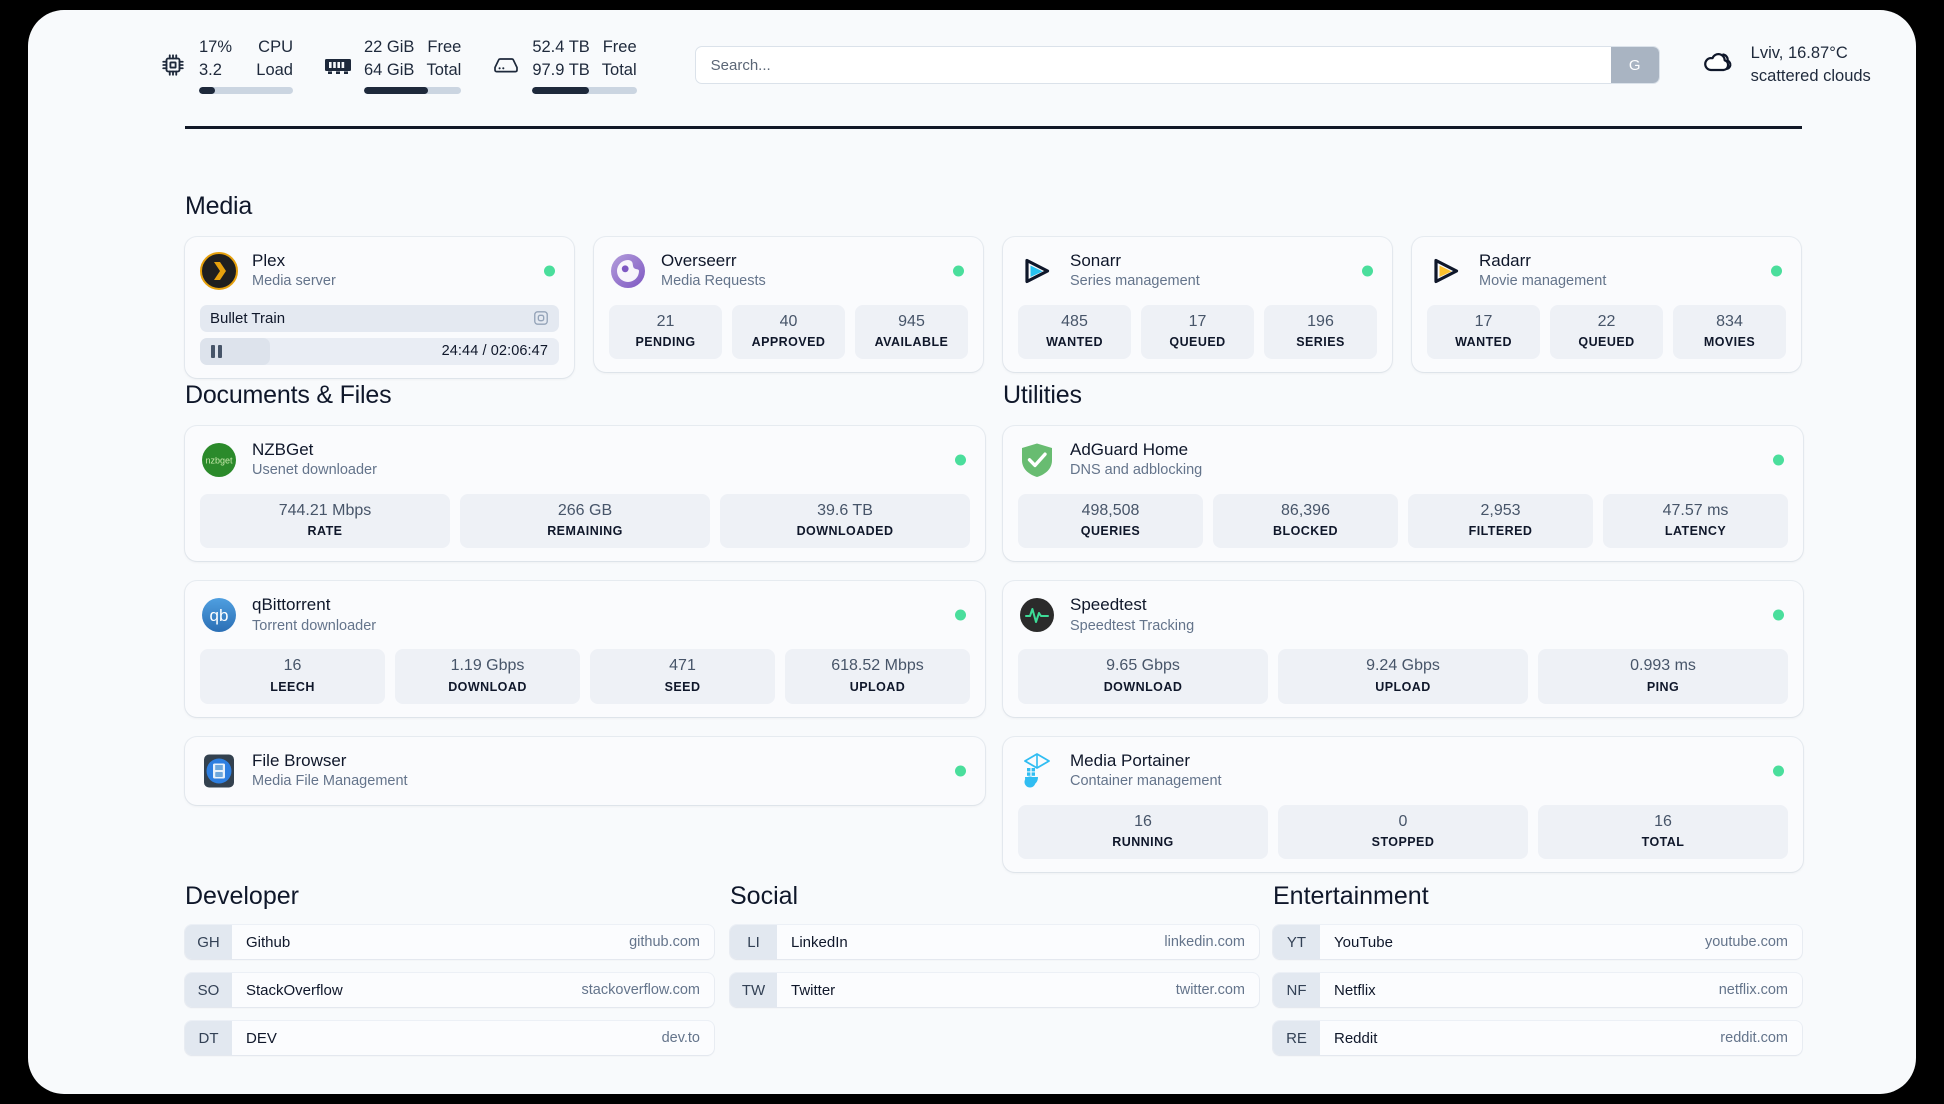 The height and width of the screenshot is (1104, 1944). Describe the element at coordinates (494, 351) in the screenshot. I see `plex-timestamp: 24:44 / 02:06:47` at that location.